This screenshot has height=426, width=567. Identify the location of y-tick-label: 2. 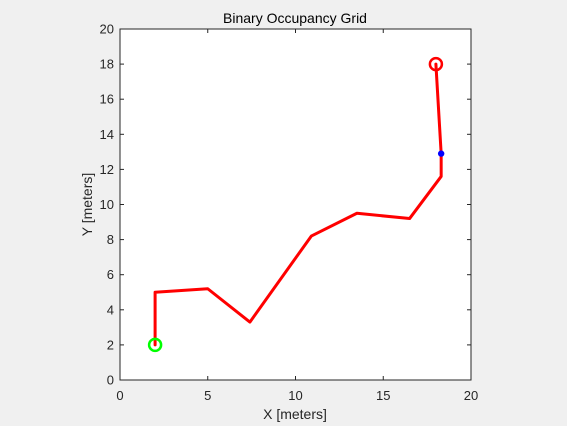
(110, 344).